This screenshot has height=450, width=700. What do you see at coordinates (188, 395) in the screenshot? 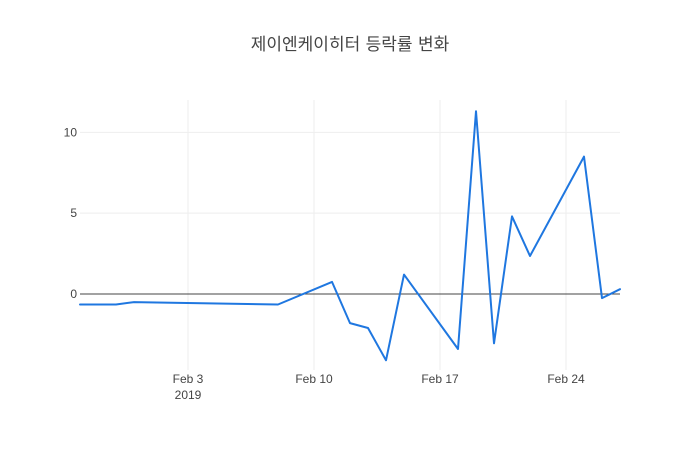
I see `x-tick-sublabel: 2019` at bounding box center [188, 395].